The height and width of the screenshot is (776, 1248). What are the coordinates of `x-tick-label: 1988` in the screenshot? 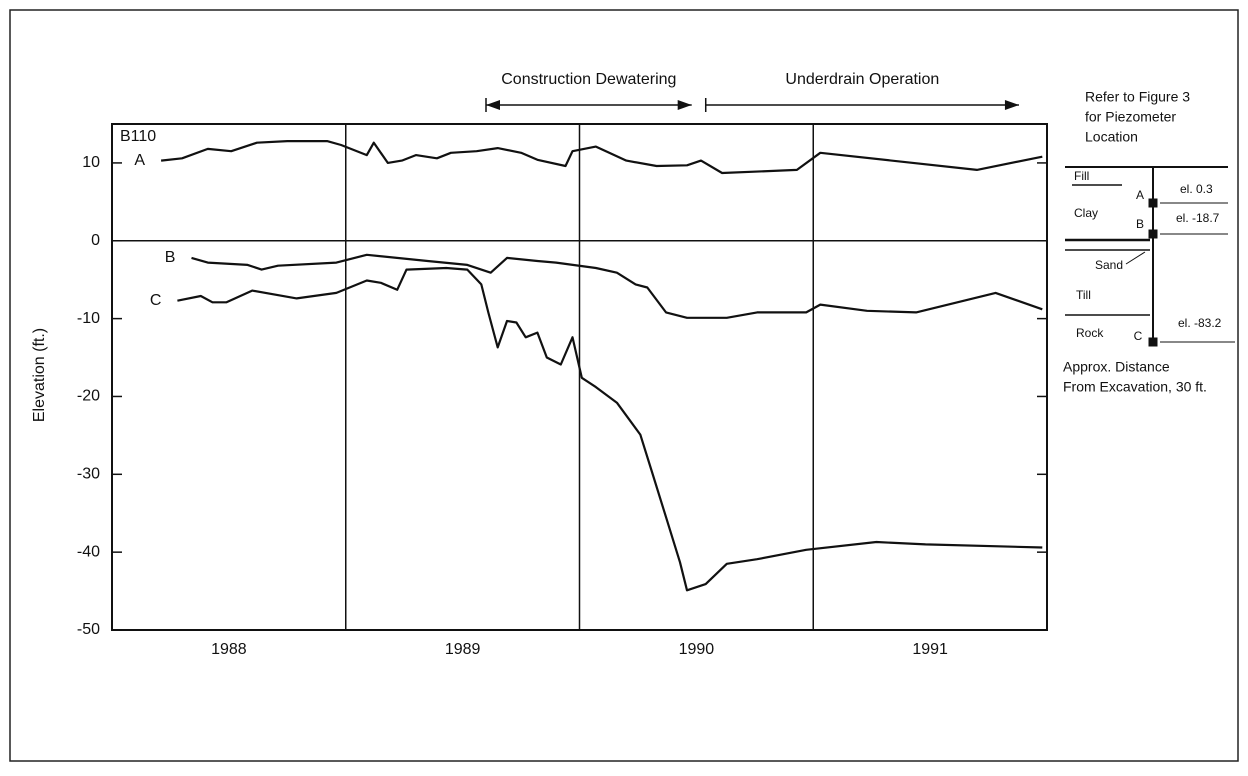 It's located at (229, 649).